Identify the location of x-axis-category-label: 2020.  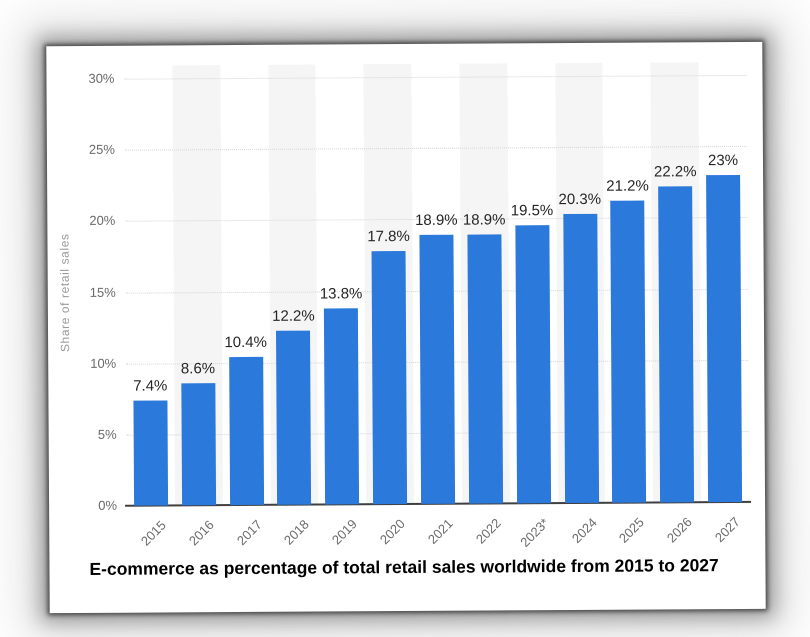
(392, 532).